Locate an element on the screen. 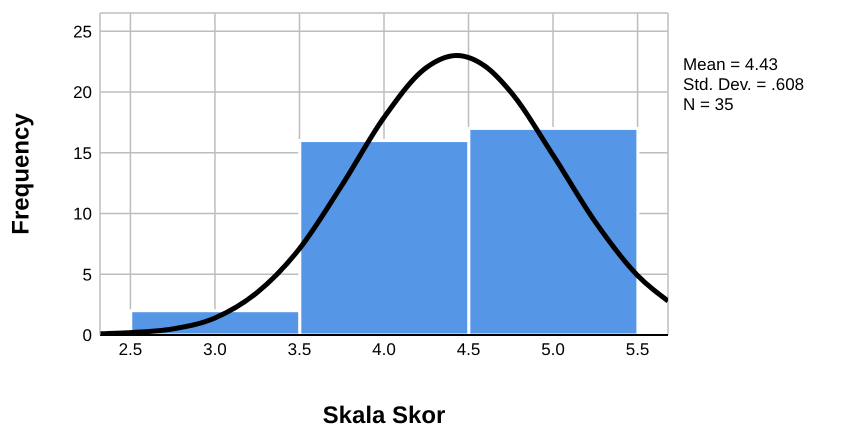  y-tick-label: 0 is located at coordinates (87, 336).